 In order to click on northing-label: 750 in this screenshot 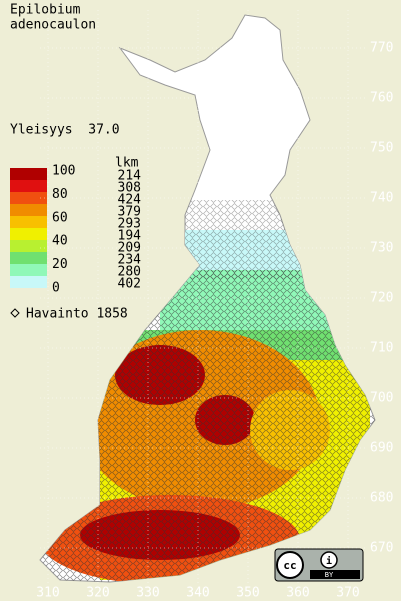, I will do `click(381, 148)`.